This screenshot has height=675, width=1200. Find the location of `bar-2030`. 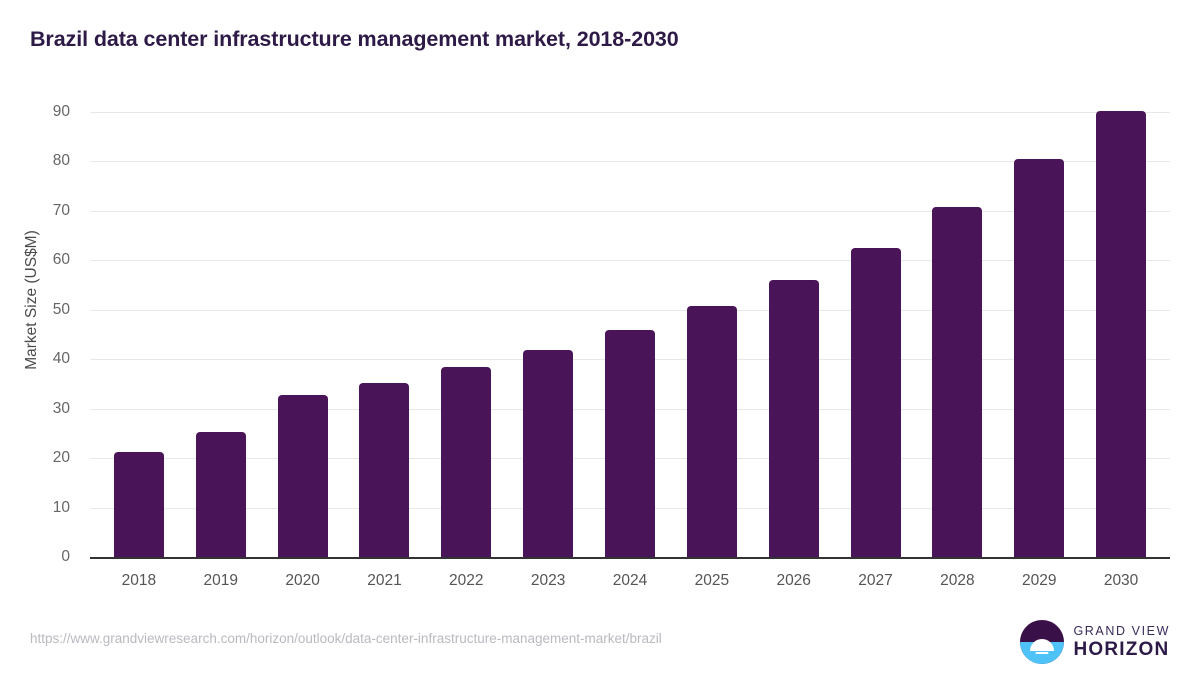

bar-2030 is located at coordinates (1121, 333).